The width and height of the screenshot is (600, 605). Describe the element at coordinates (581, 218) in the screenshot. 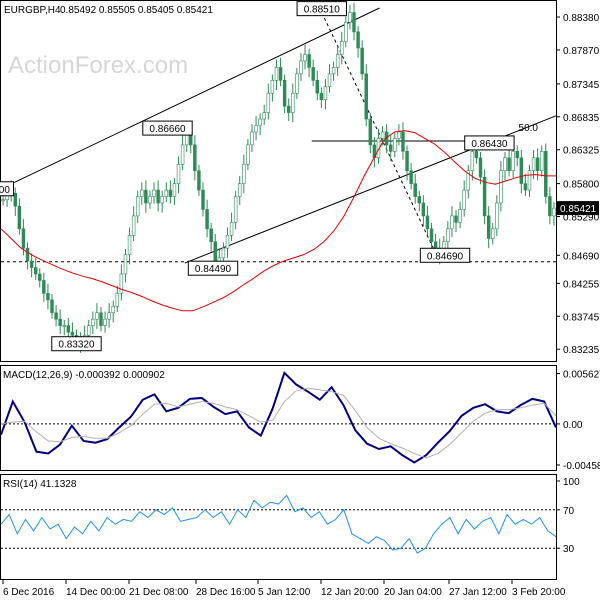

I see `price-ytick-label: 0.85290` at that location.